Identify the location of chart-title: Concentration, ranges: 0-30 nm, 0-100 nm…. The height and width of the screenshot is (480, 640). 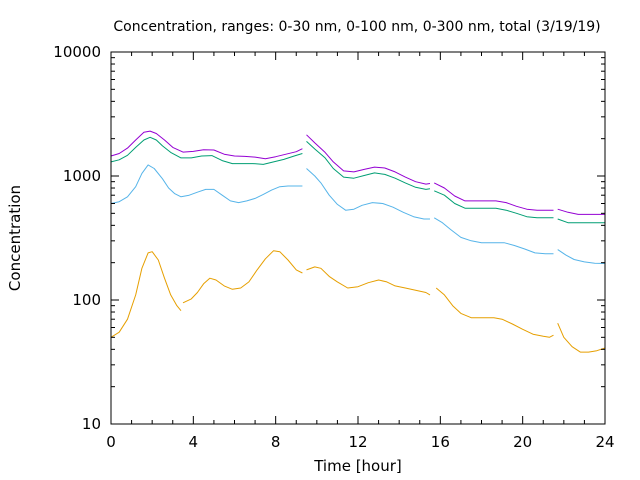
(356, 27).